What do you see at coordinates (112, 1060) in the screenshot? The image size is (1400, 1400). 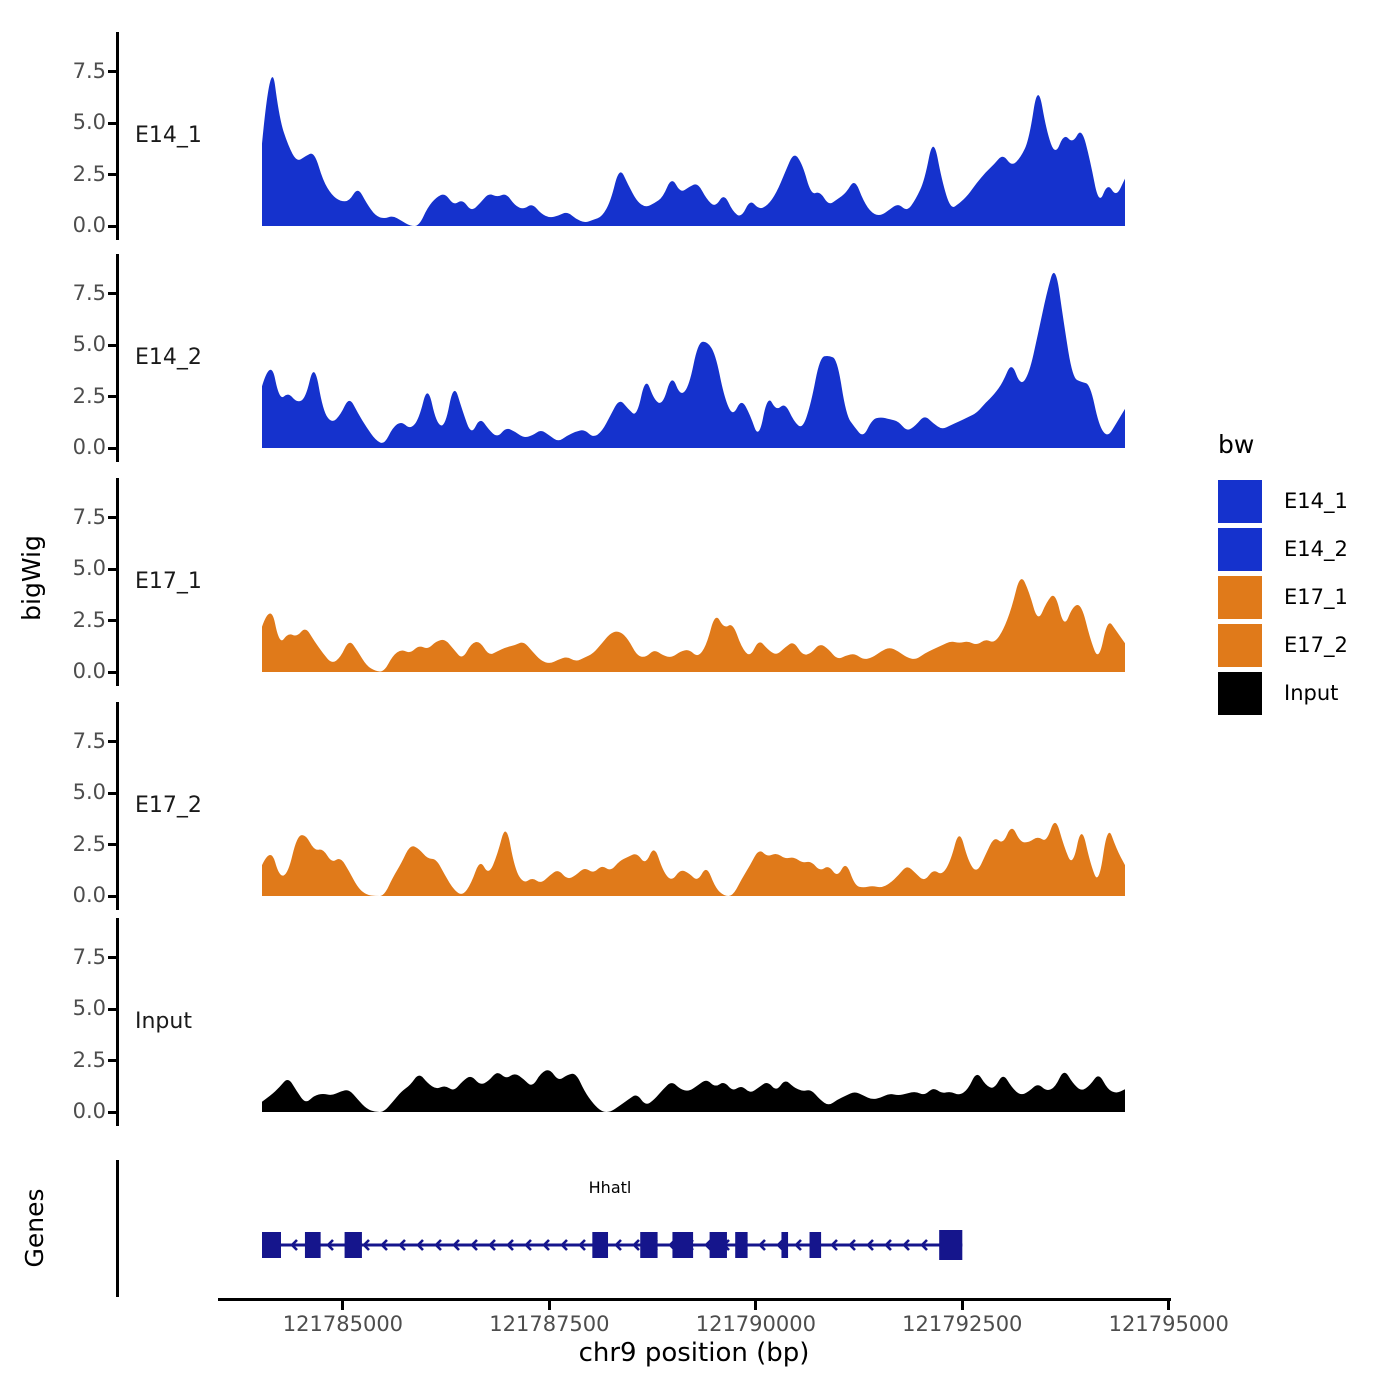 I see `y-tick-input-2.5` at bounding box center [112, 1060].